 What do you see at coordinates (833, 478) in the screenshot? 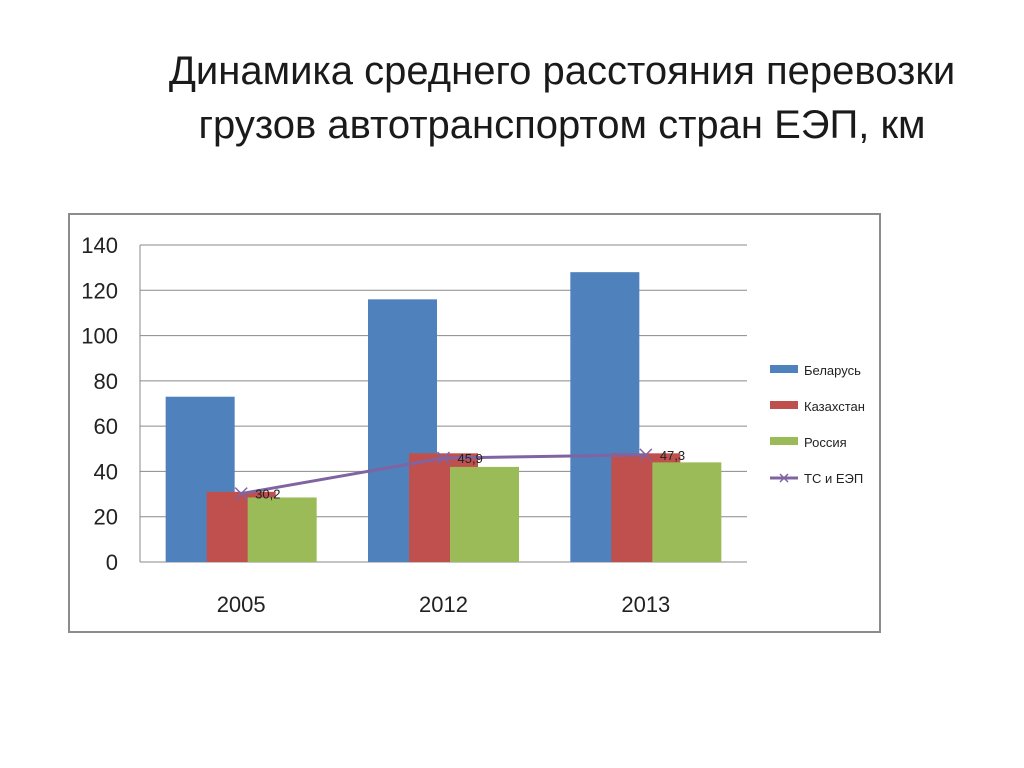
I see `legend-label: ТС и ЕЭП` at bounding box center [833, 478].